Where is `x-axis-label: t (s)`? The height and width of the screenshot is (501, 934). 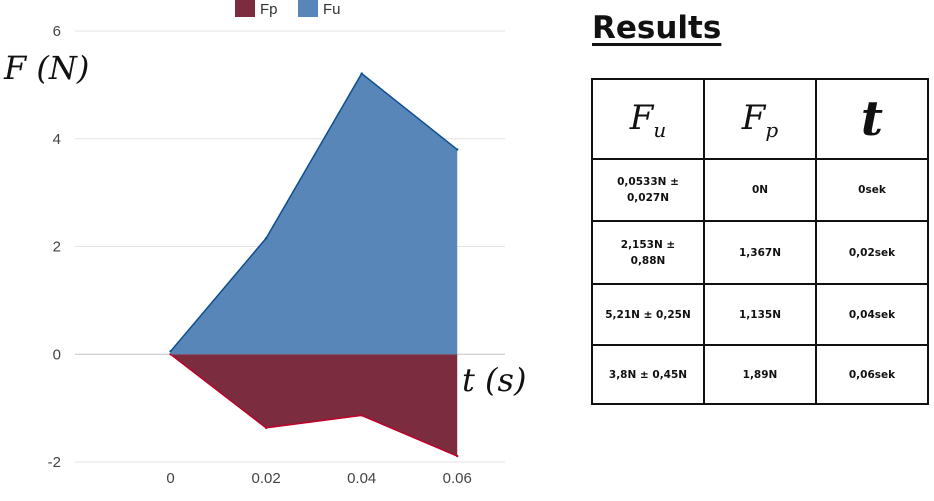
x-axis-label: t (s) is located at coordinates (494, 380).